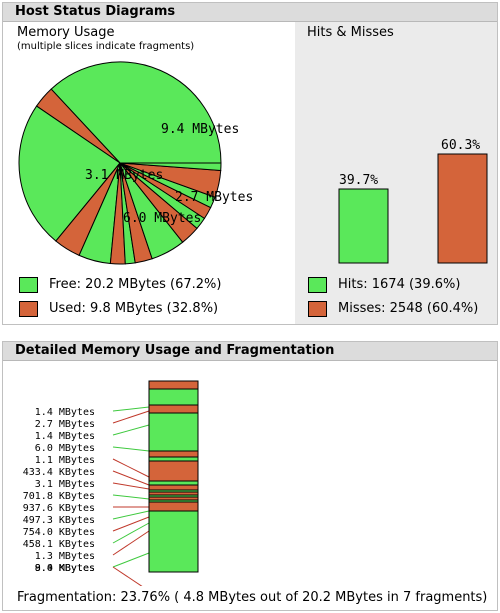 This screenshot has width=500, height=613. What do you see at coordinates (363, 226) in the screenshot?
I see `hits-bar` at bounding box center [363, 226].